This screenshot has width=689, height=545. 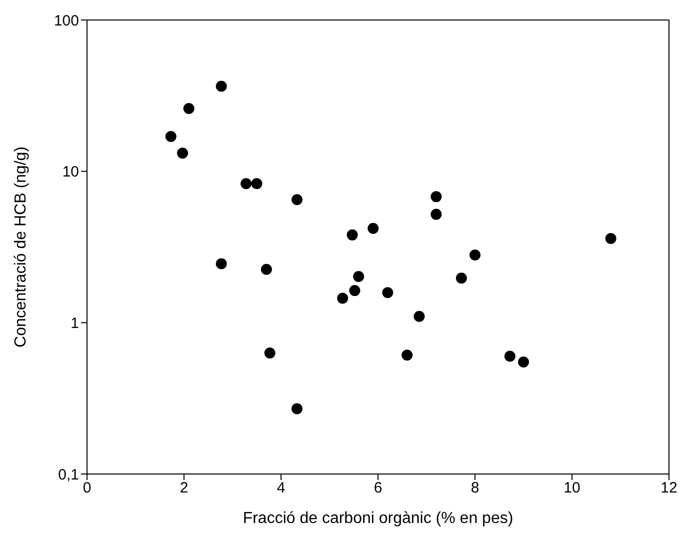 I want to click on x-tick-label: 12, so click(x=669, y=488).